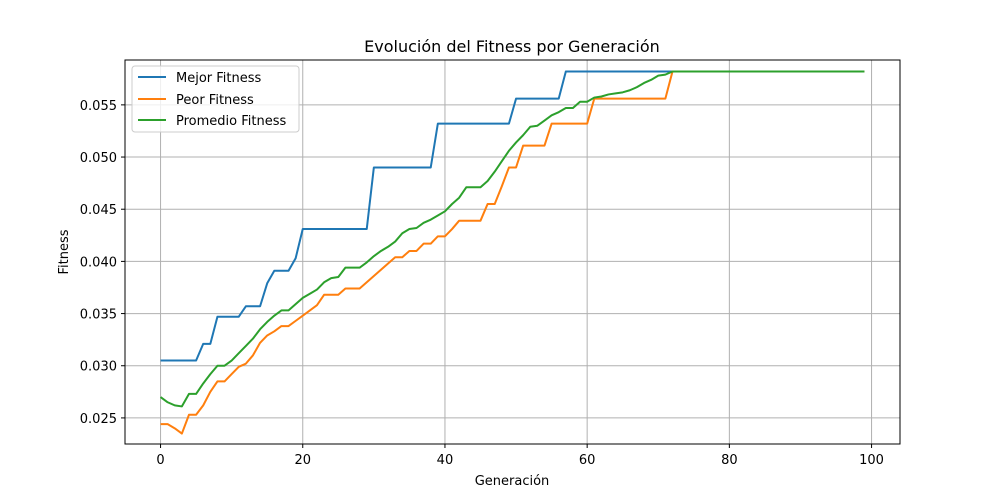  What do you see at coordinates (512, 481) in the screenshot?
I see `x-axis-title: Generación` at bounding box center [512, 481].